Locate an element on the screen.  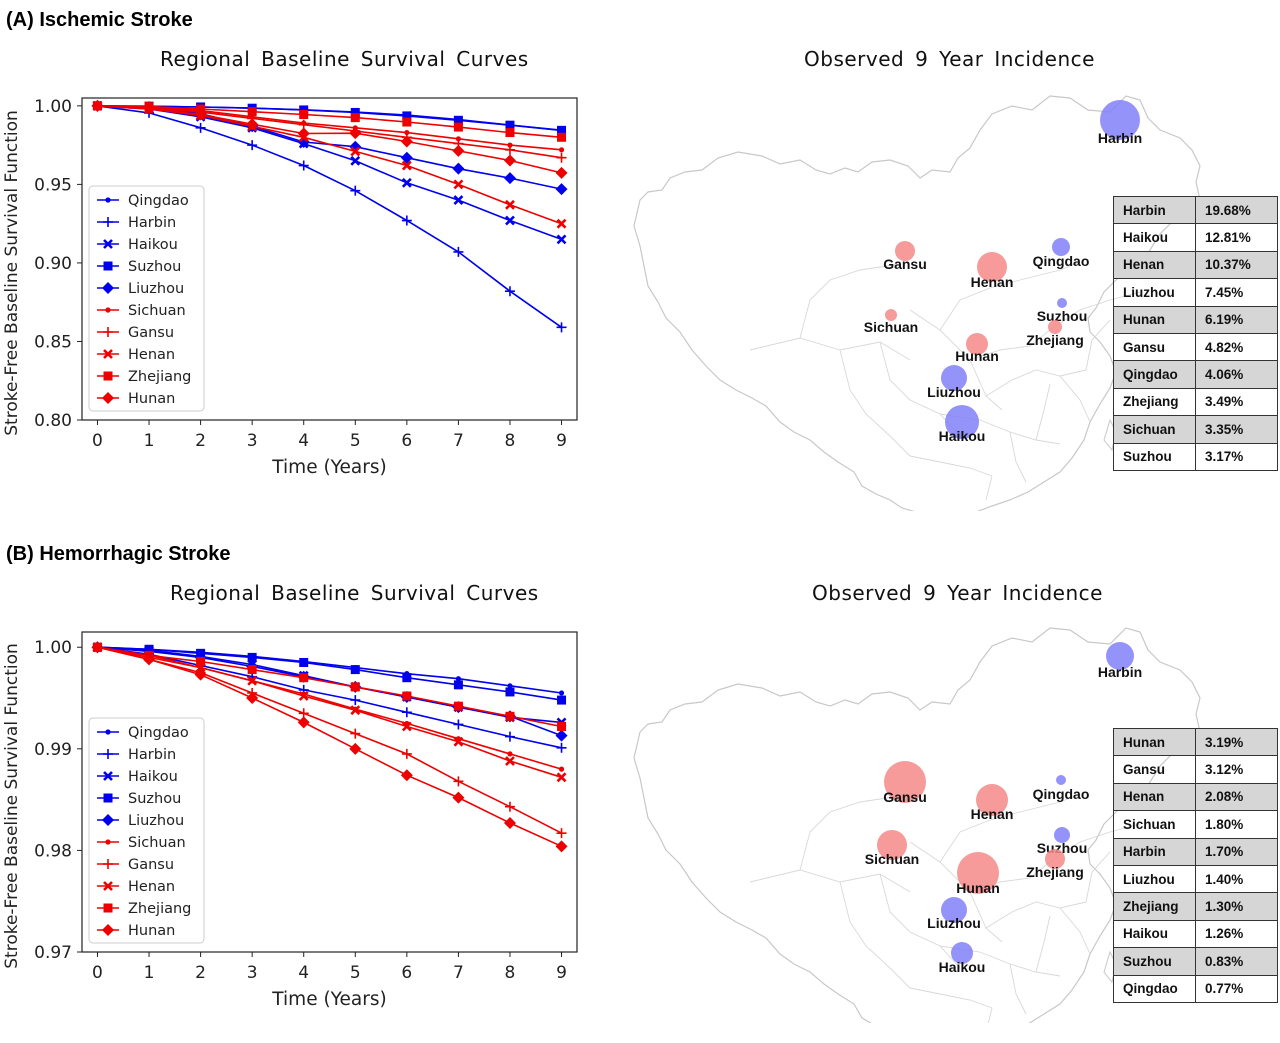
table-row: Henan 2.08% is located at coordinates (1195, 797).